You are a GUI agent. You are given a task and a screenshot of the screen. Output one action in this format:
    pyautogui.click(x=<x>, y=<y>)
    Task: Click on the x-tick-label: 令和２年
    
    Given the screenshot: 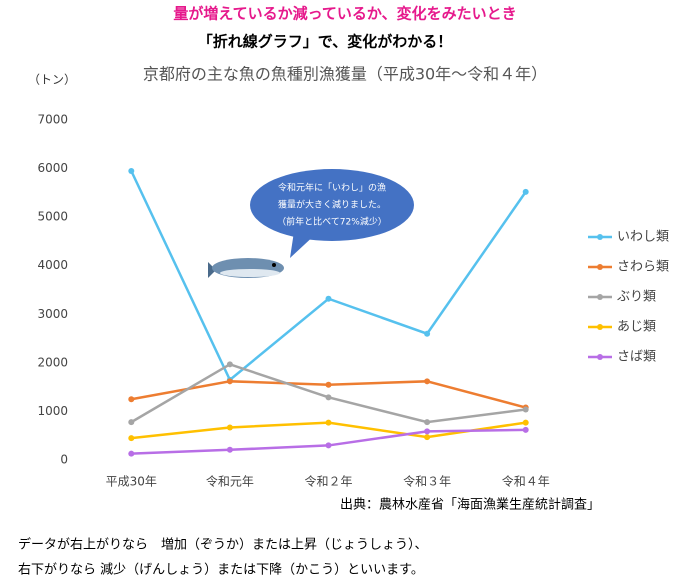 What is the action you would take?
    pyautogui.click(x=328, y=481)
    